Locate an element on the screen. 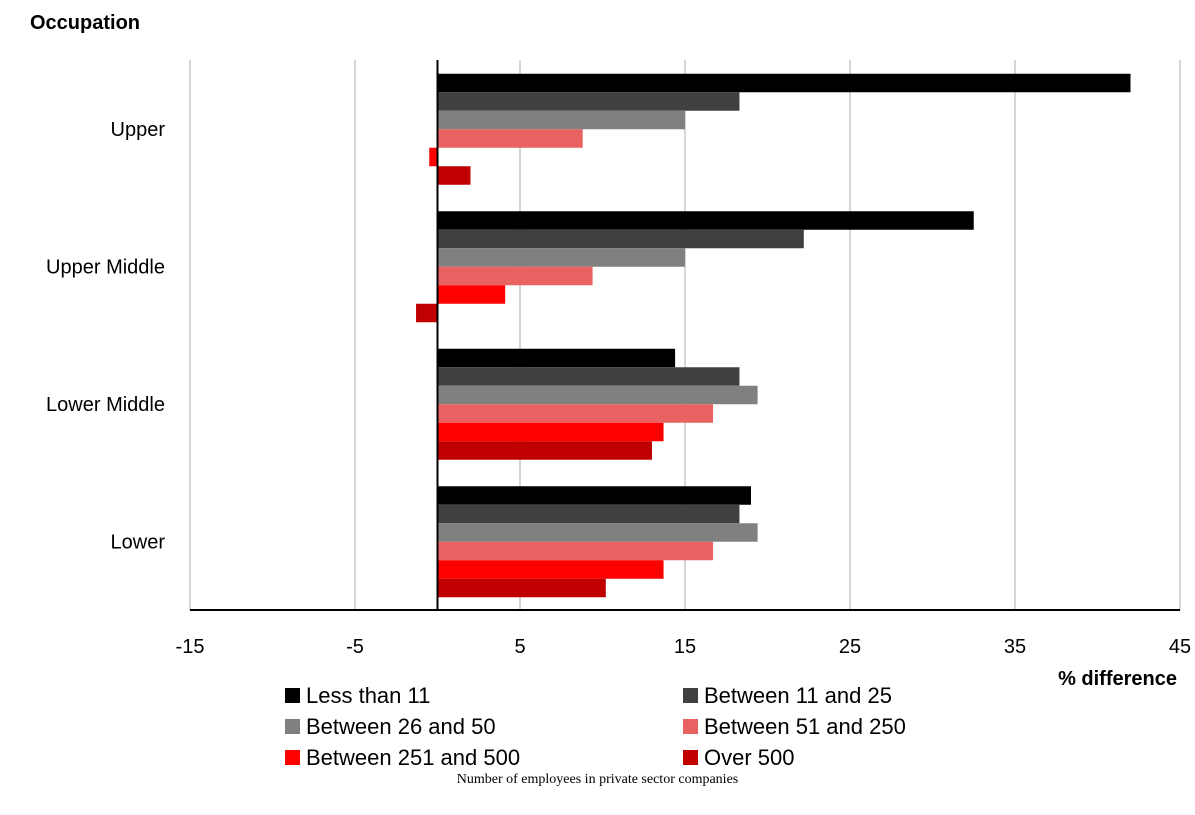 This screenshot has width=1195, height=815. legend-item: Between 11 and 25 is located at coordinates (787, 696).